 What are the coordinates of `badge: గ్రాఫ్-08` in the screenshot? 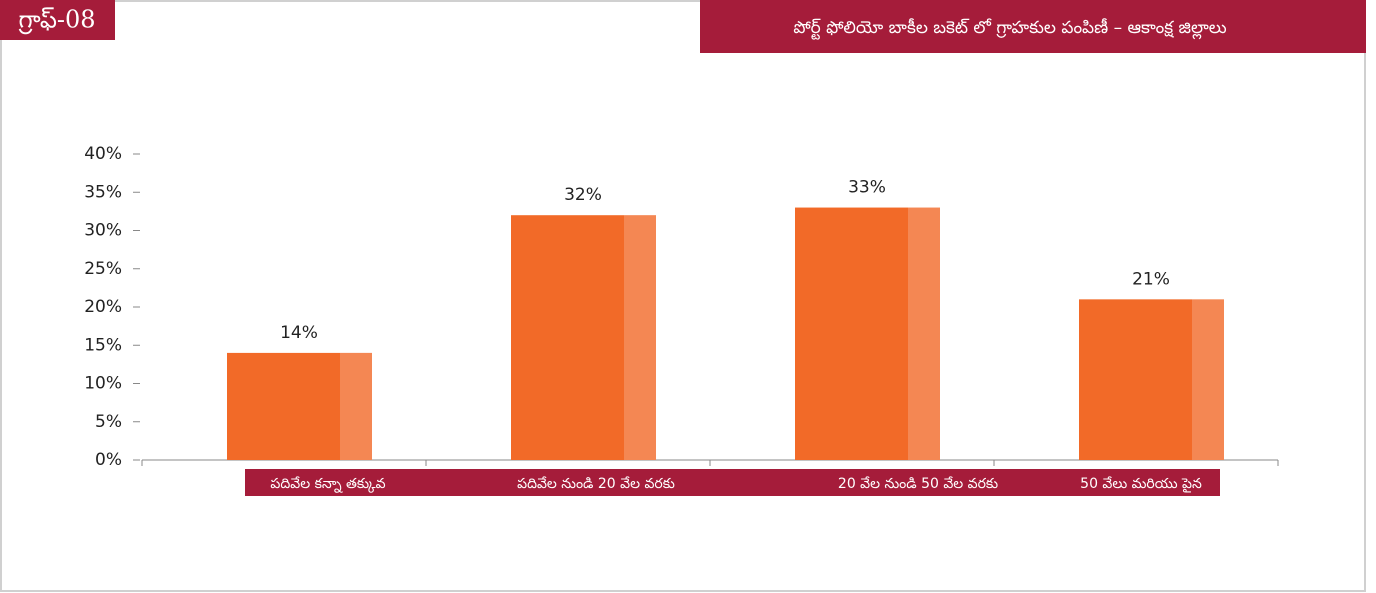 It's located at (56, 20).